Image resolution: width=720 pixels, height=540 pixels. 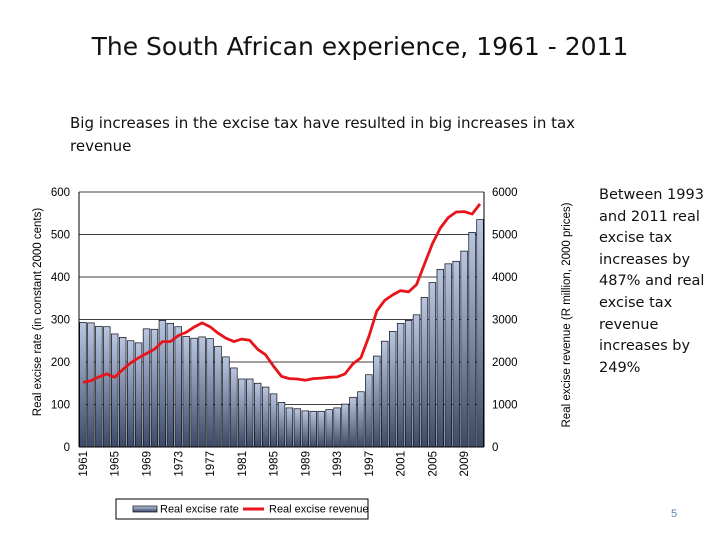 I want to click on bar-2004, so click(x=424, y=372).